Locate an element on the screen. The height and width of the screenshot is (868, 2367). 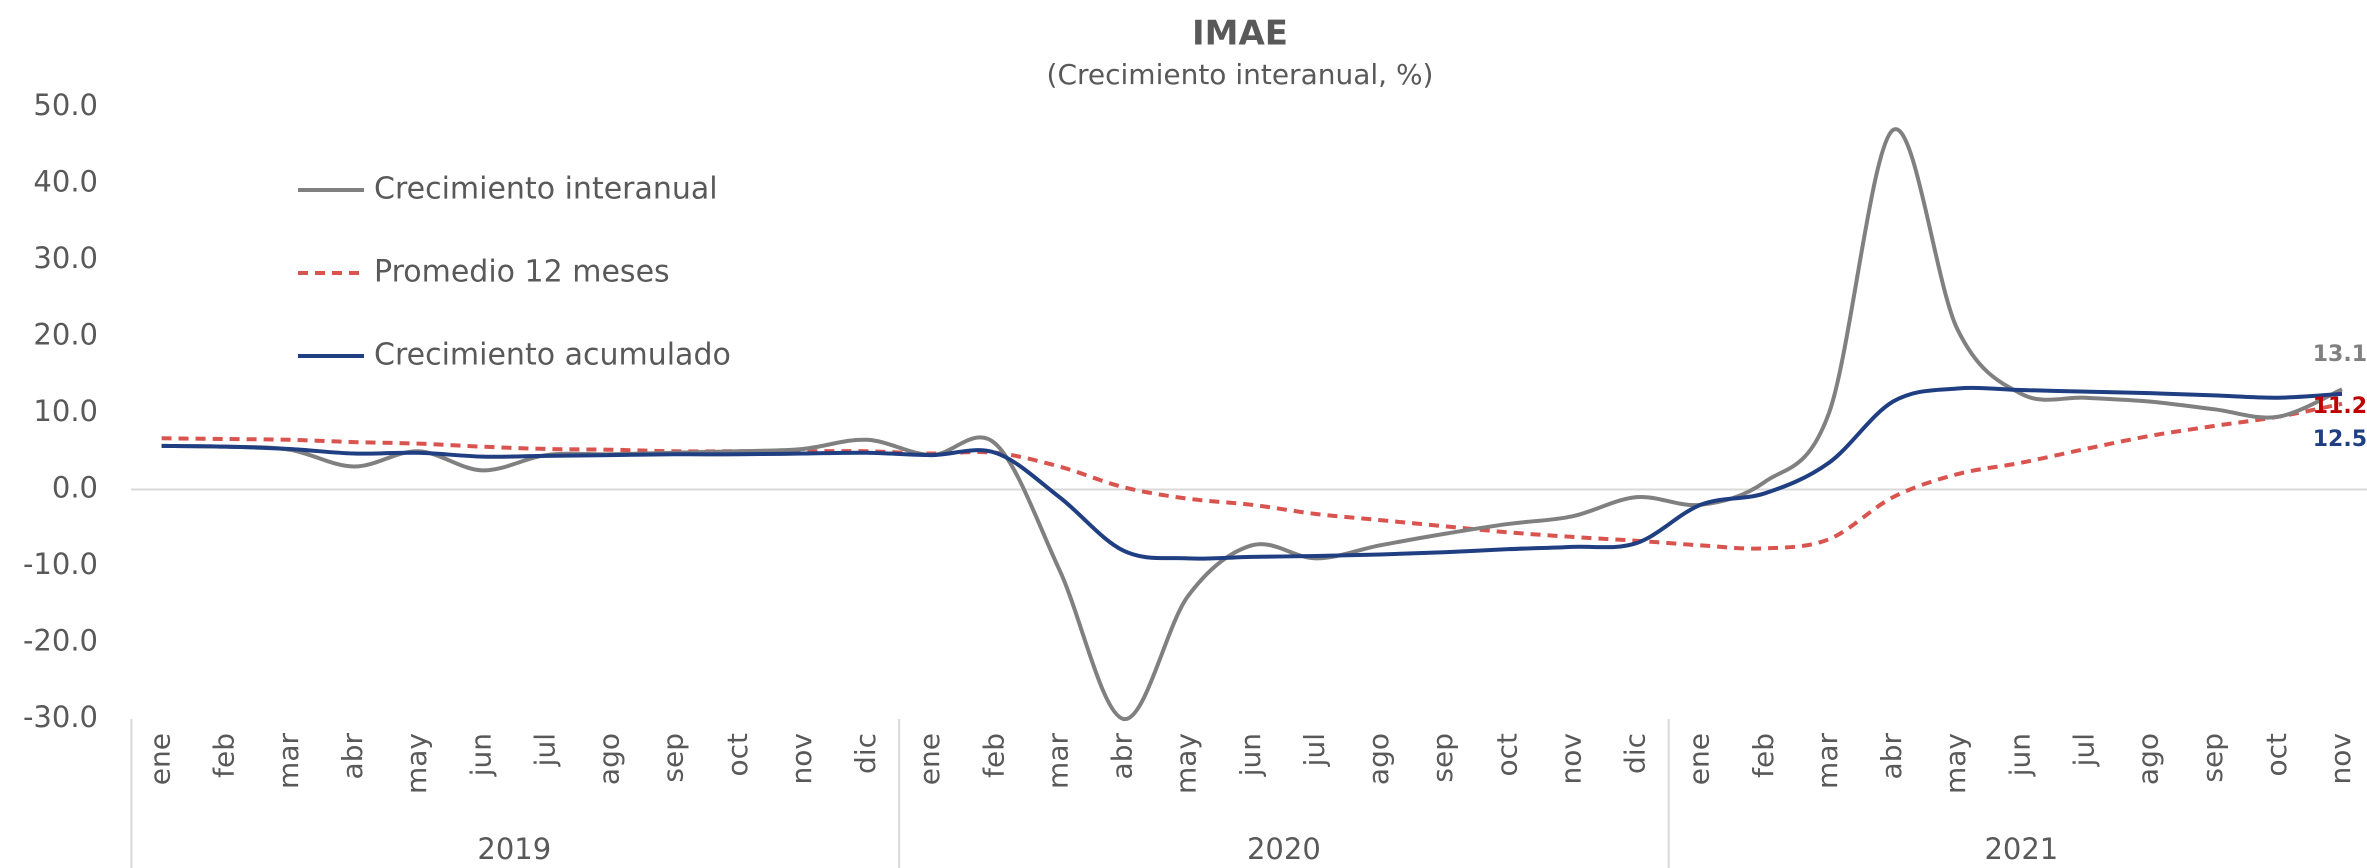
y-tick-label: -30.0 is located at coordinates (60, 717).